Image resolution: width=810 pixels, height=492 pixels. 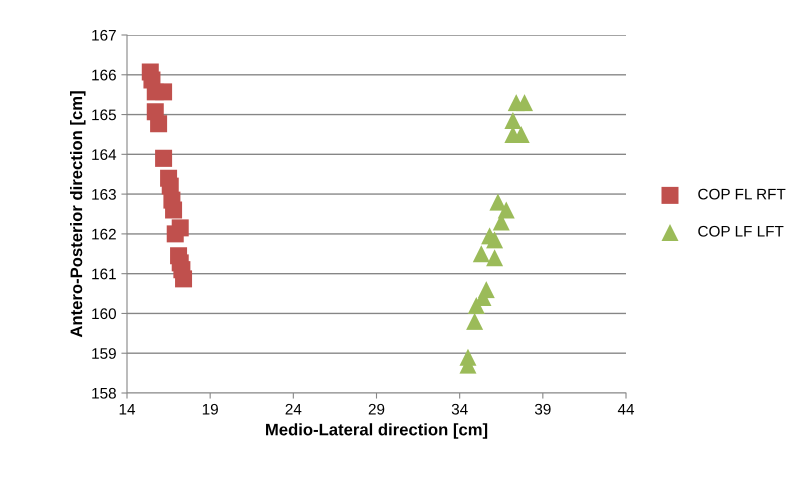 What do you see at coordinates (78, 214) in the screenshot?
I see `y-axis-title: Antero-Posterior direction [cm]` at bounding box center [78, 214].